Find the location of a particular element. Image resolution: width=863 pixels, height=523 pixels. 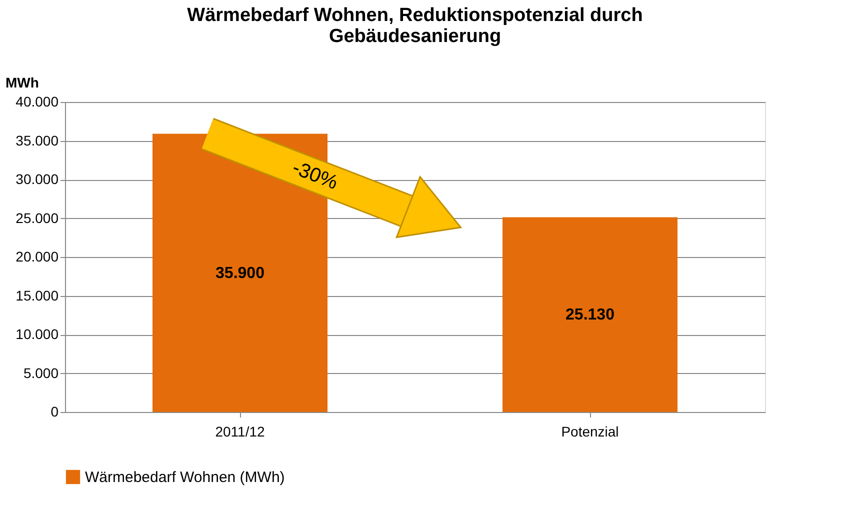

y-tick-label: 25.000 is located at coordinates (37, 218).